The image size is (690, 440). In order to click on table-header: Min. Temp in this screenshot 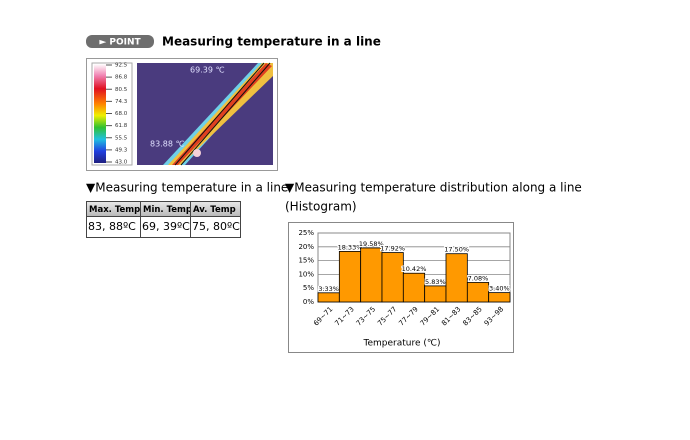, I will do `click(167, 210)`.